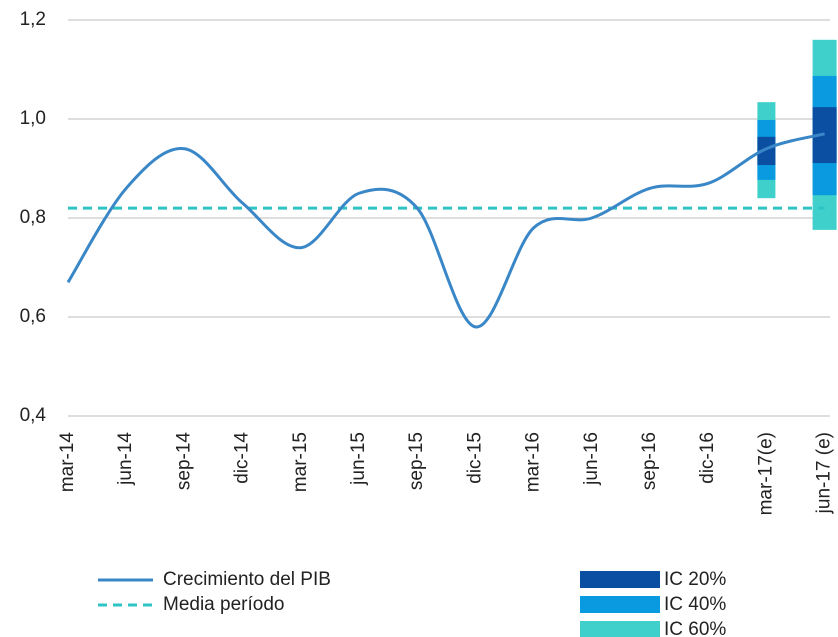 This screenshot has width=838, height=637. Describe the element at coordinates (183, 461) in the screenshot. I see `x-tick-label: sep-14` at that location.